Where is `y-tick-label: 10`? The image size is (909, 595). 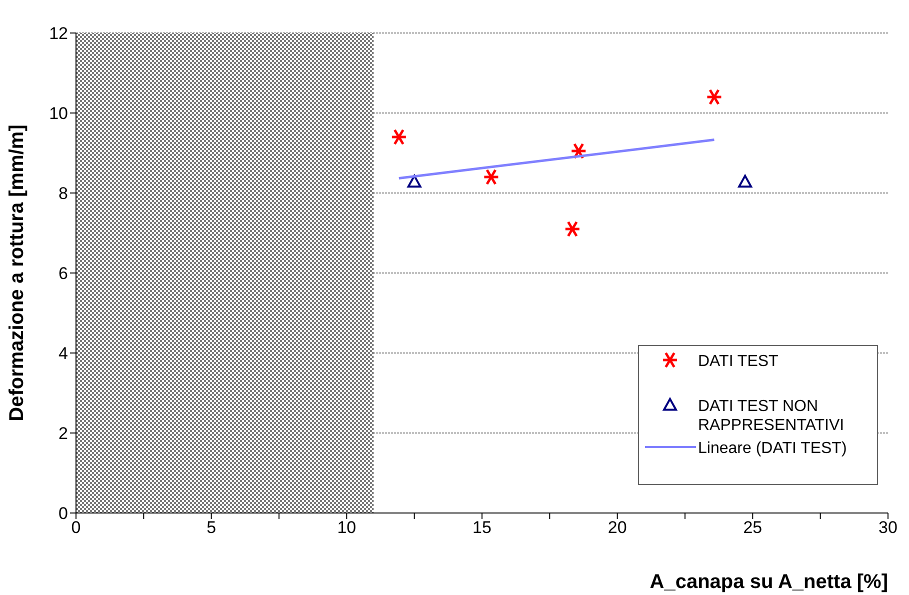 y-tick-label: 10 is located at coordinates (58, 114).